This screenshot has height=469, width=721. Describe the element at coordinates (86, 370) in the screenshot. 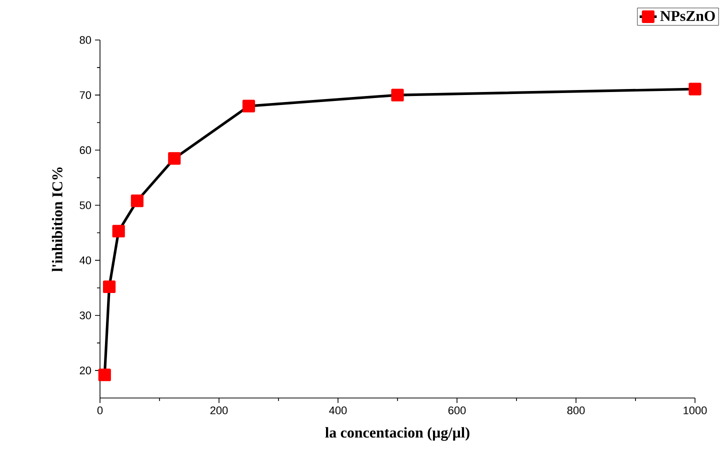

I see `y-tick-label: 20` at that location.